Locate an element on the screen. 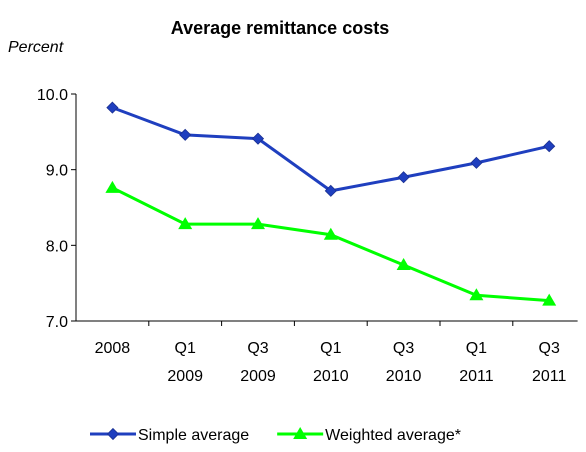 The height and width of the screenshot is (452, 586). legend-label: Weighted average* is located at coordinates (393, 435).